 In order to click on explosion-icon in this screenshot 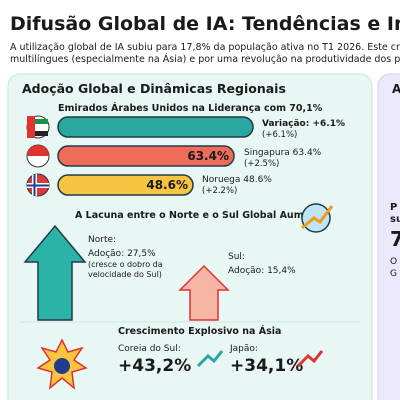, I will do `click(62, 364)`.